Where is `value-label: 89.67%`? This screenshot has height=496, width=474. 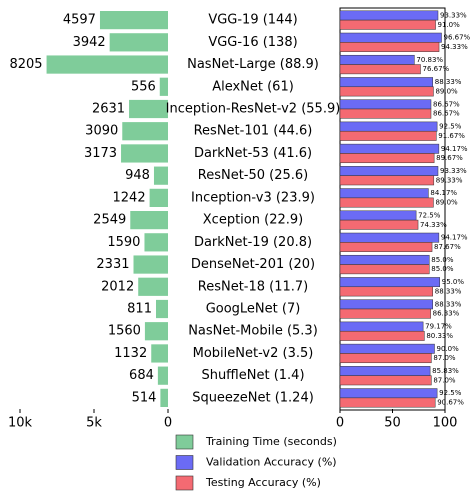
value-label: 89.67% is located at coordinates (449, 158).